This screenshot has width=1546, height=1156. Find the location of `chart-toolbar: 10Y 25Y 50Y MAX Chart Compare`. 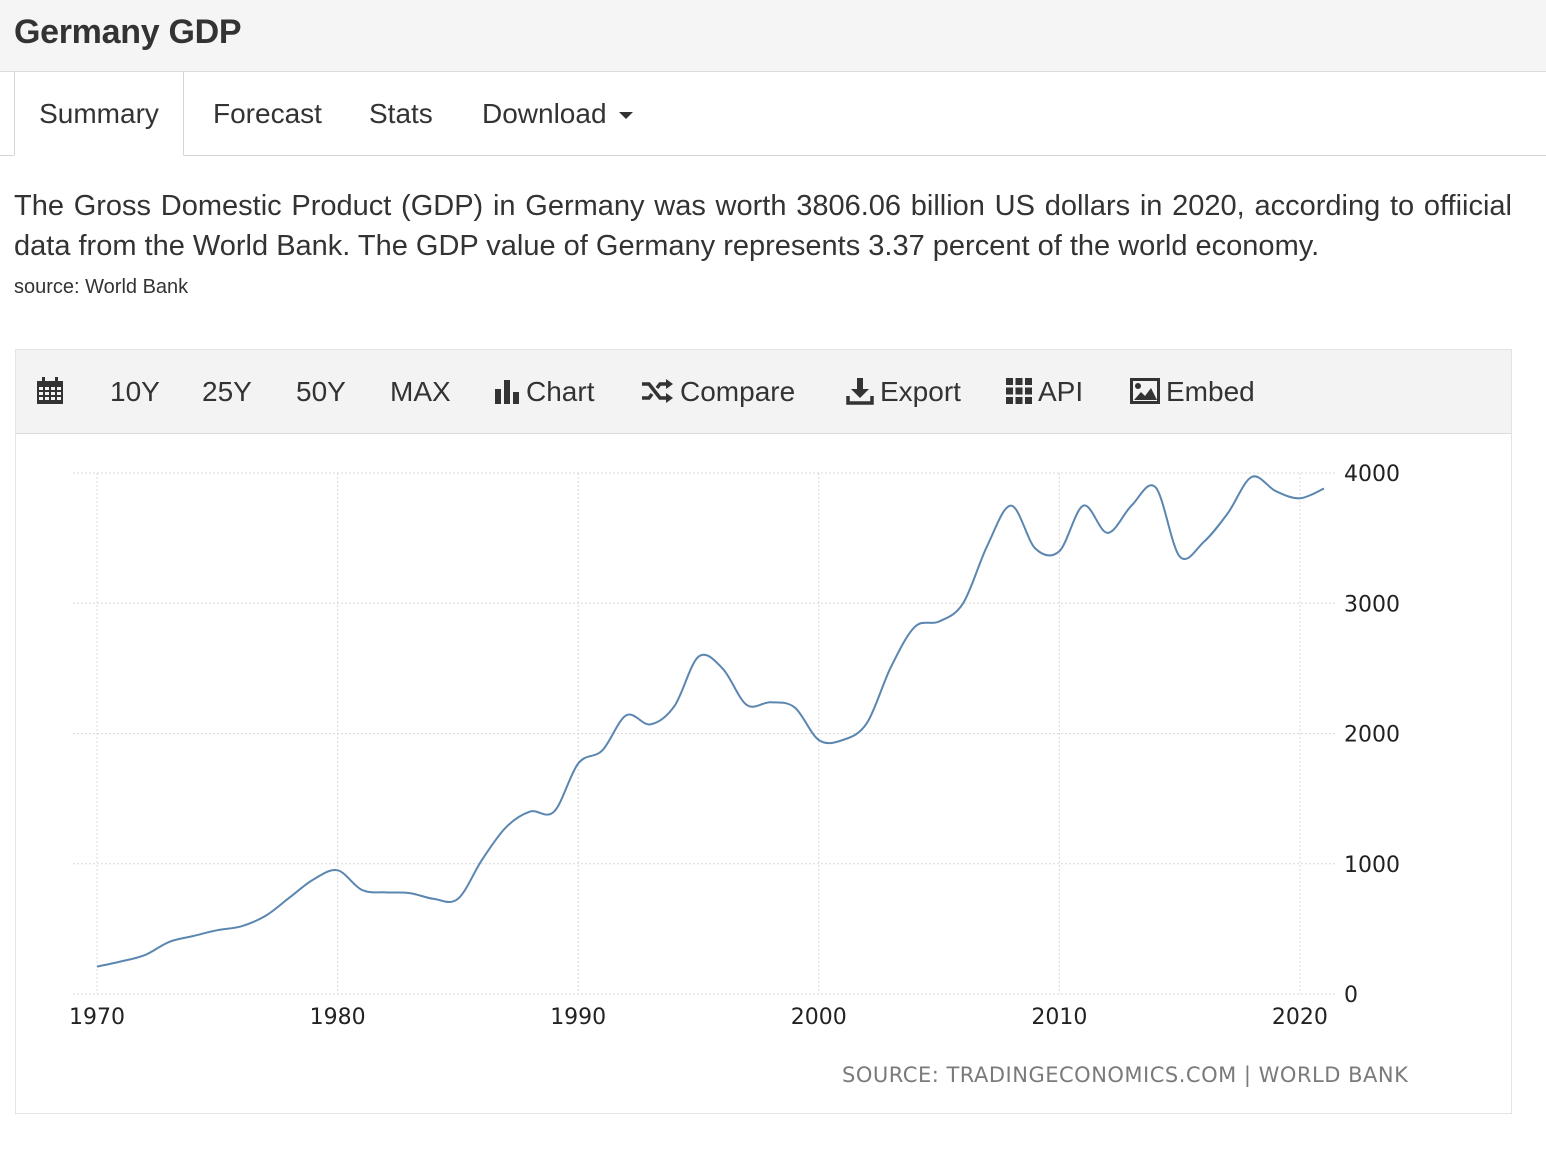

chart-toolbar: 10Y 25Y 50Y MAX Chart Compare is located at coordinates (763, 392).